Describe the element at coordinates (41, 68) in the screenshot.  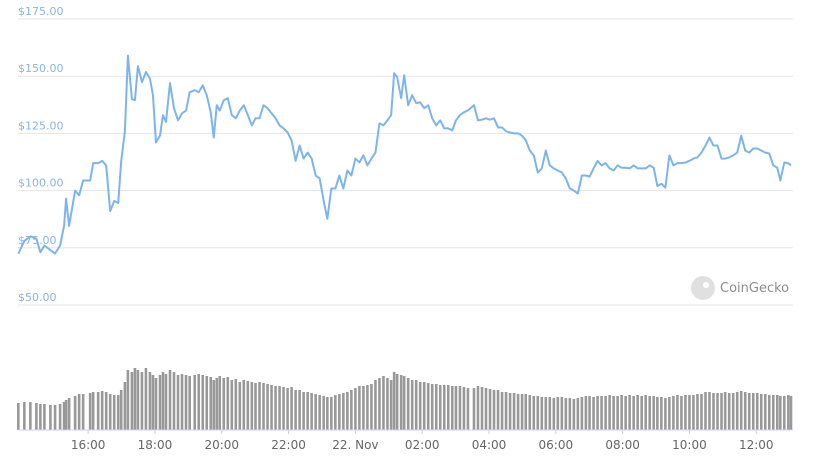
I see `y-tick-label: $150.00` at that location.